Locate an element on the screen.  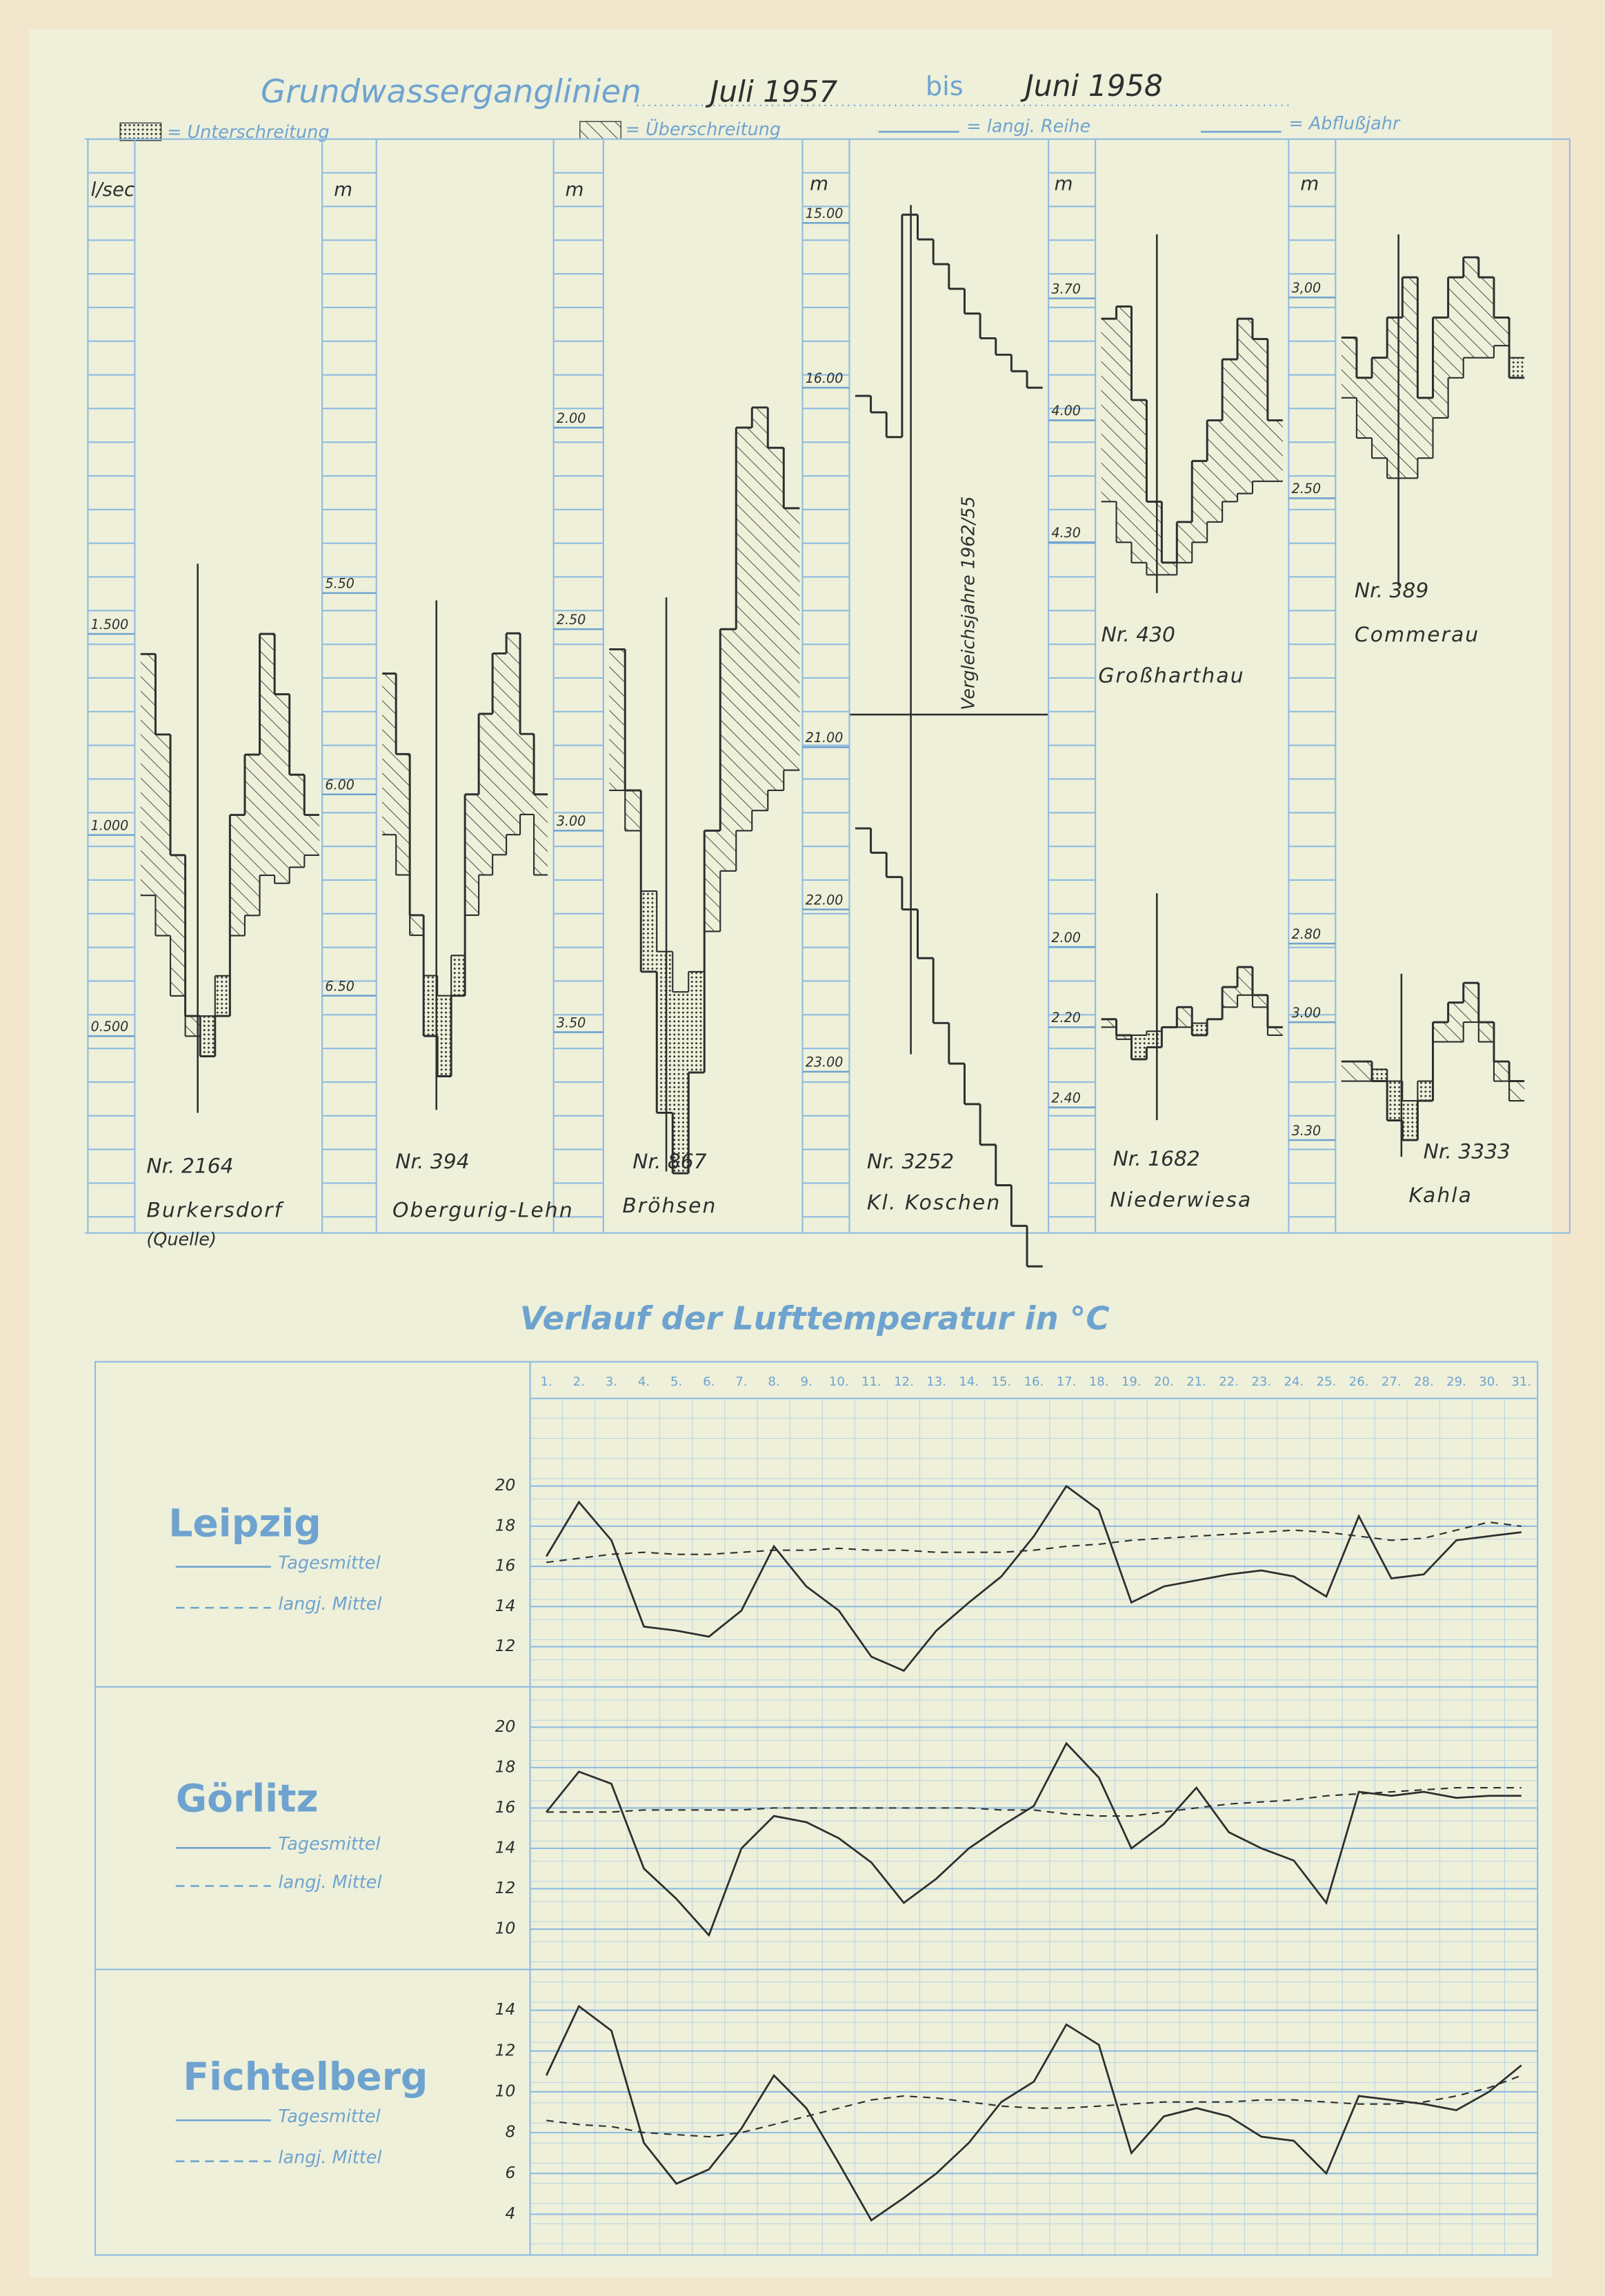
station-no: Nr. 867 is located at coordinates (669, 1162).